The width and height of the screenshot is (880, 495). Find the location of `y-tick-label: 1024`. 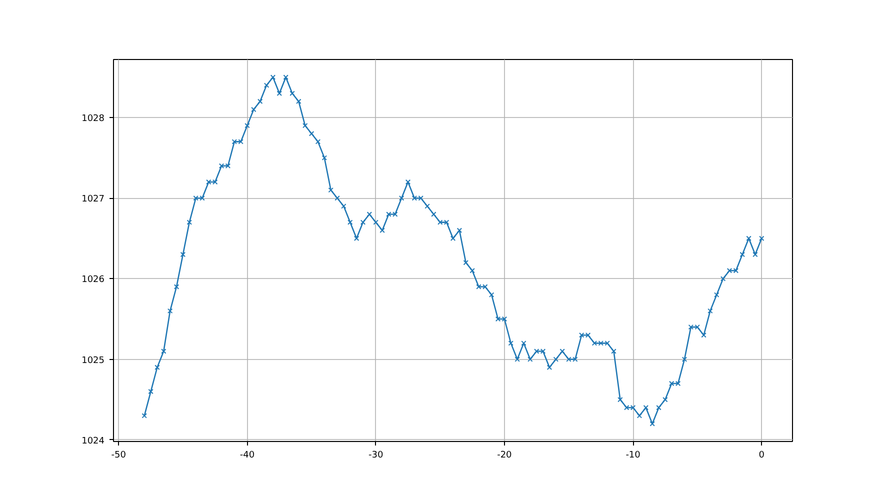

y-tick-label: 1024 is located at coordinates (93, 441).